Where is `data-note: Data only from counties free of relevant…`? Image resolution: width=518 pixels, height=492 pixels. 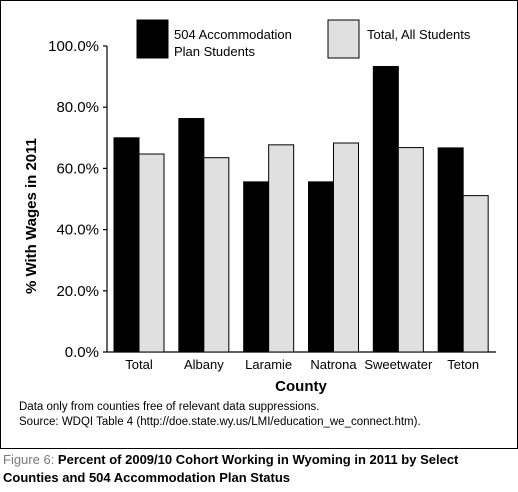
data-note: Data only from counties free of relevant… is located at coordinates (169, 407).